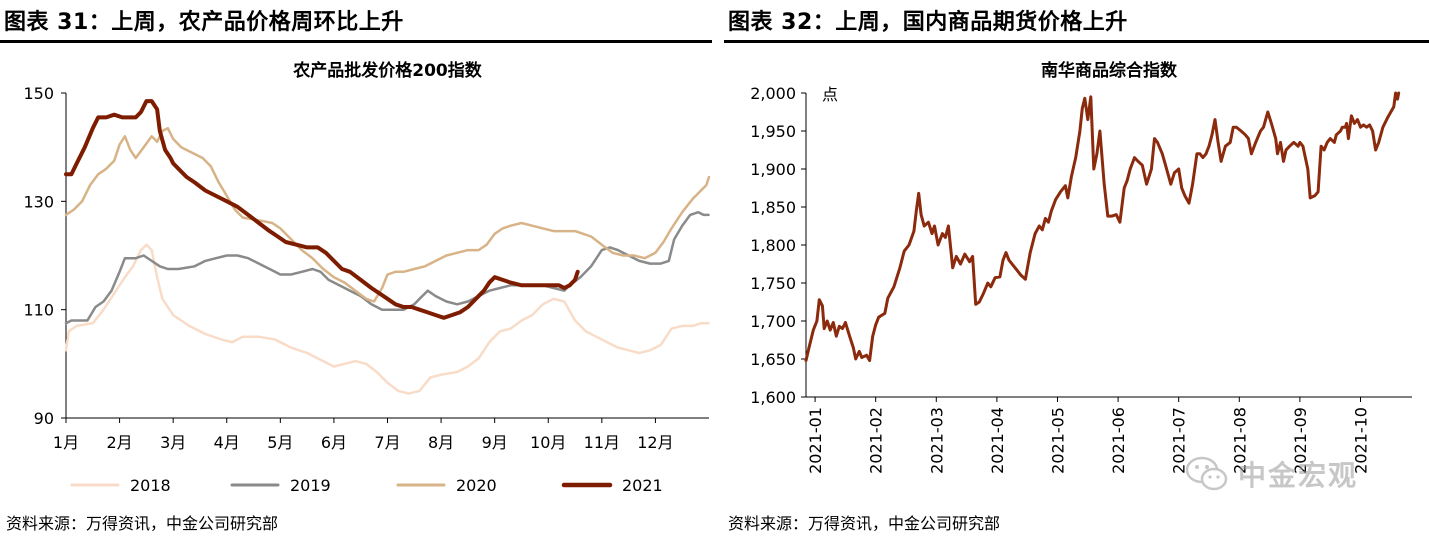 The height and width of the screenshot is (540, 1429). Describe the element at coordinates (928, 22) in the screenshot. I see `right-figure-title: 图表 32：上周，国内商品期货价格上升` at that location.